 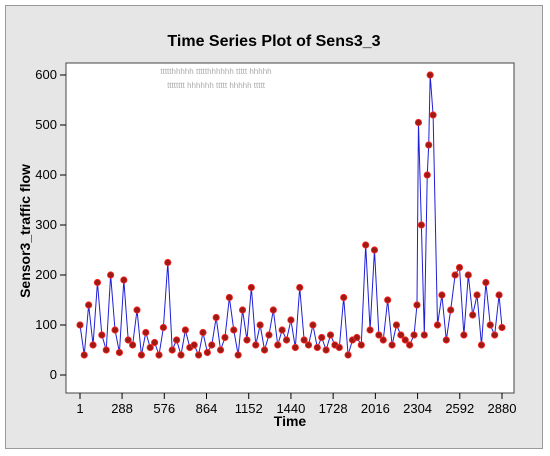 I want to click on x-tick-label: 2304, so click(x=417, y=408).